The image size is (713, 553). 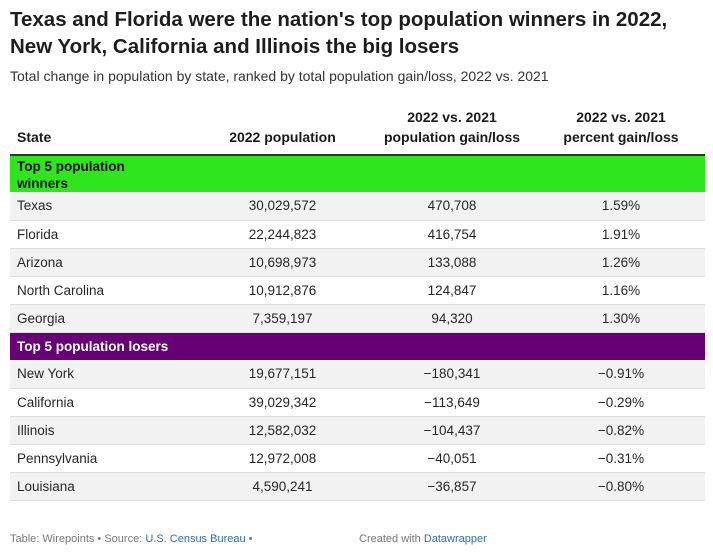 What do you see at coordinates (452, 318) in the screenshot?
I see `cell-gain-loss: 94,320` at bounding box center [452, 318].